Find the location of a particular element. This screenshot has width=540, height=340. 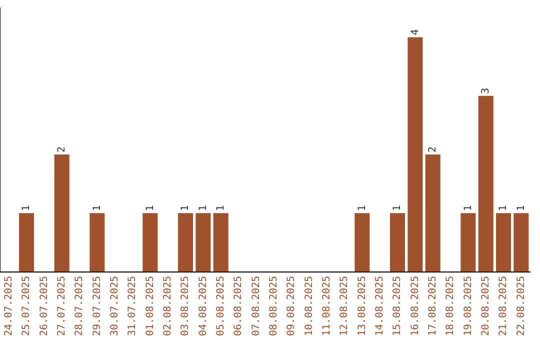

x-tick-label: 24.07.2025 is located at coordinates (8, 306).